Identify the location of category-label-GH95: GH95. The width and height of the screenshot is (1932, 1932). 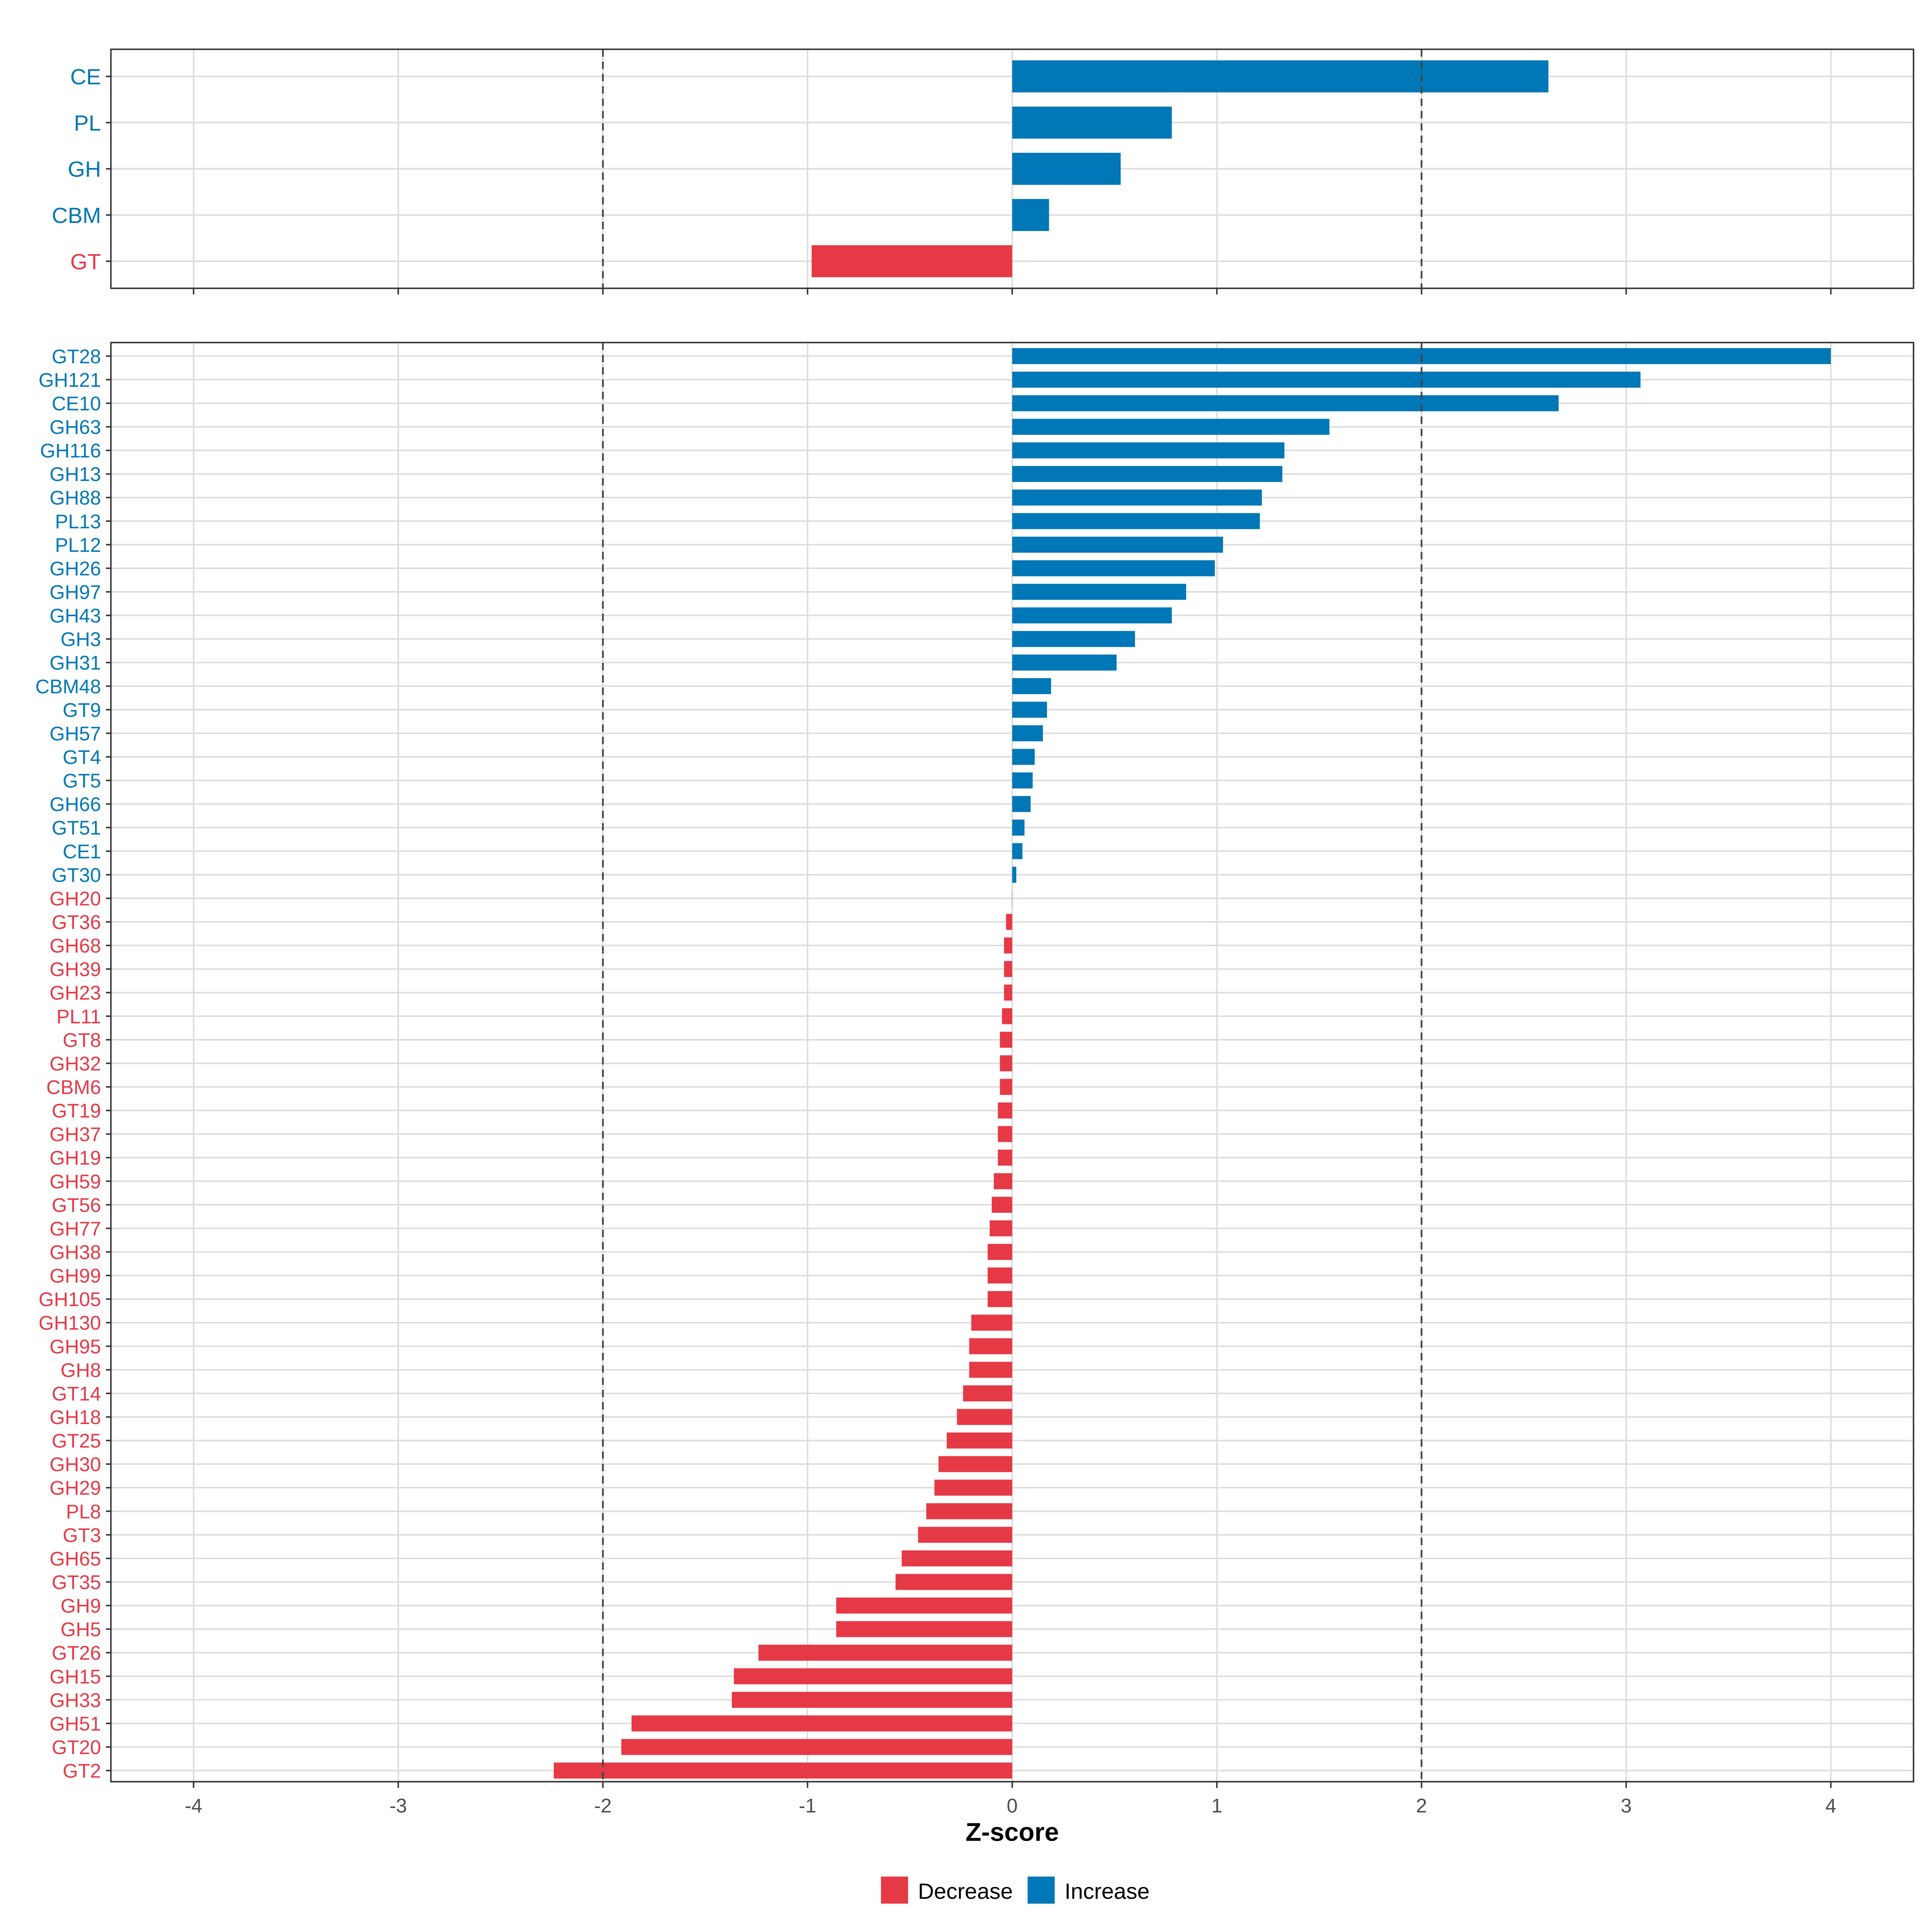
(75, 1347).